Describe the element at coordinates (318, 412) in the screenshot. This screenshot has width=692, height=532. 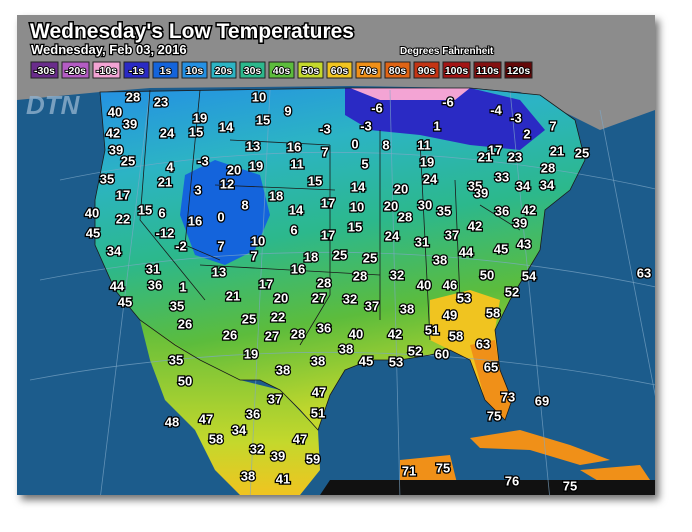
I see `temperature-label: 51` at that location.